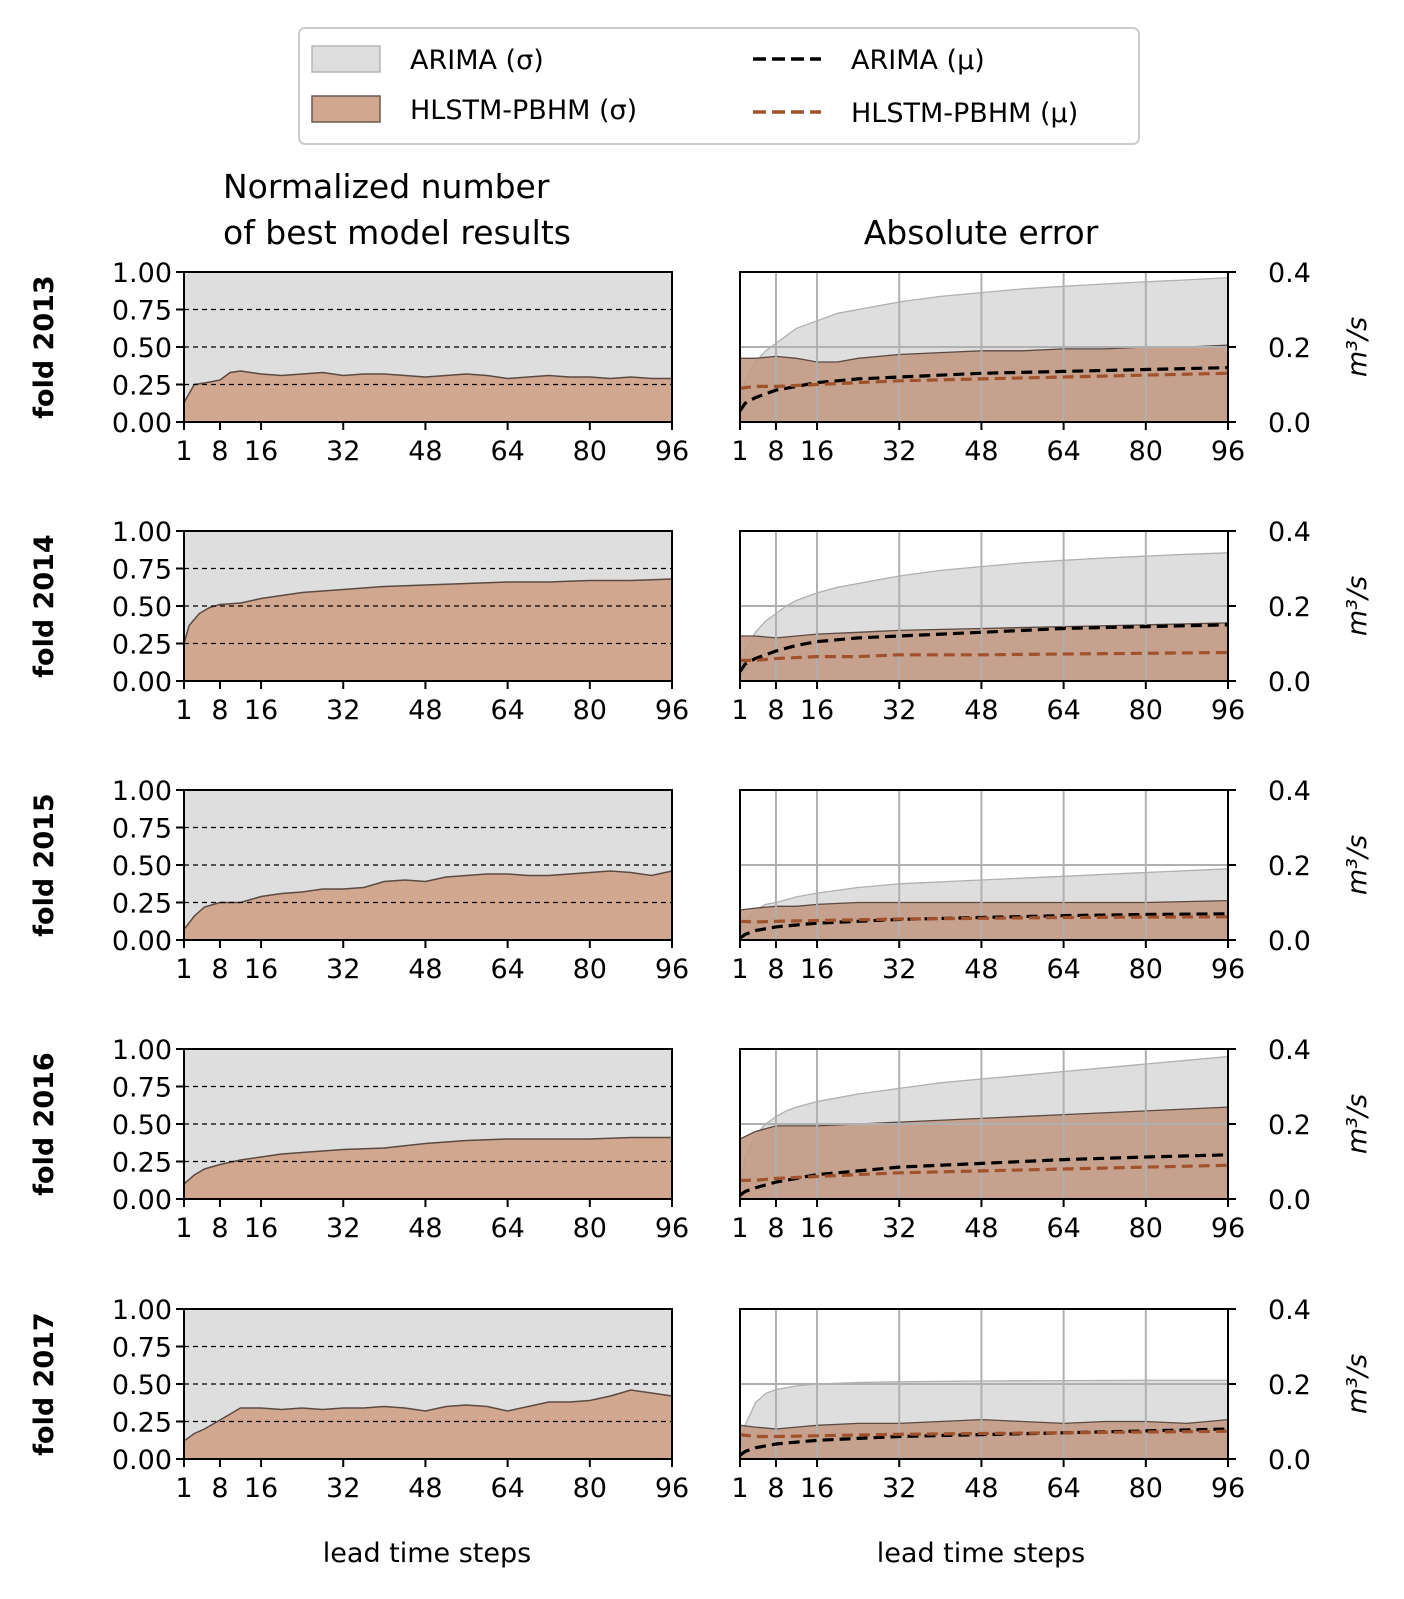 This screenshot has width=1404, height=1599. What do you see at coordinates (142, 273) in the screenshot?
I see `left-panel-fold-2013-ytick-label: 1.00` at bounding box center [142, 273].